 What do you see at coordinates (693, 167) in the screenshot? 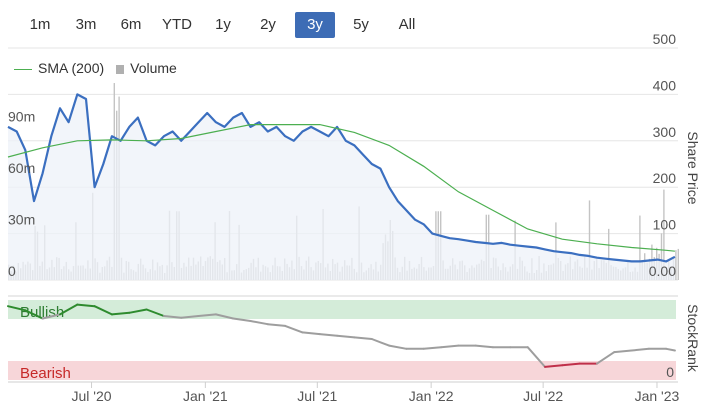
I see `share-price-axis-title: Share Price` at bounding box center [693, 167].